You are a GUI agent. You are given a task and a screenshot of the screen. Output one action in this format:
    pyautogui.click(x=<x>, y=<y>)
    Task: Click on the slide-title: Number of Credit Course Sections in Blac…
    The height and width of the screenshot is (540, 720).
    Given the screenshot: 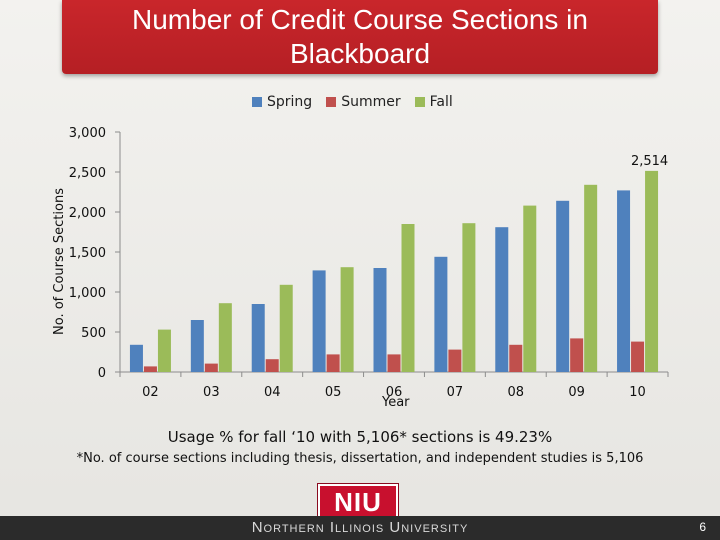 What is the action you would take?
    pyautogui.click(x=360, y=36)
    